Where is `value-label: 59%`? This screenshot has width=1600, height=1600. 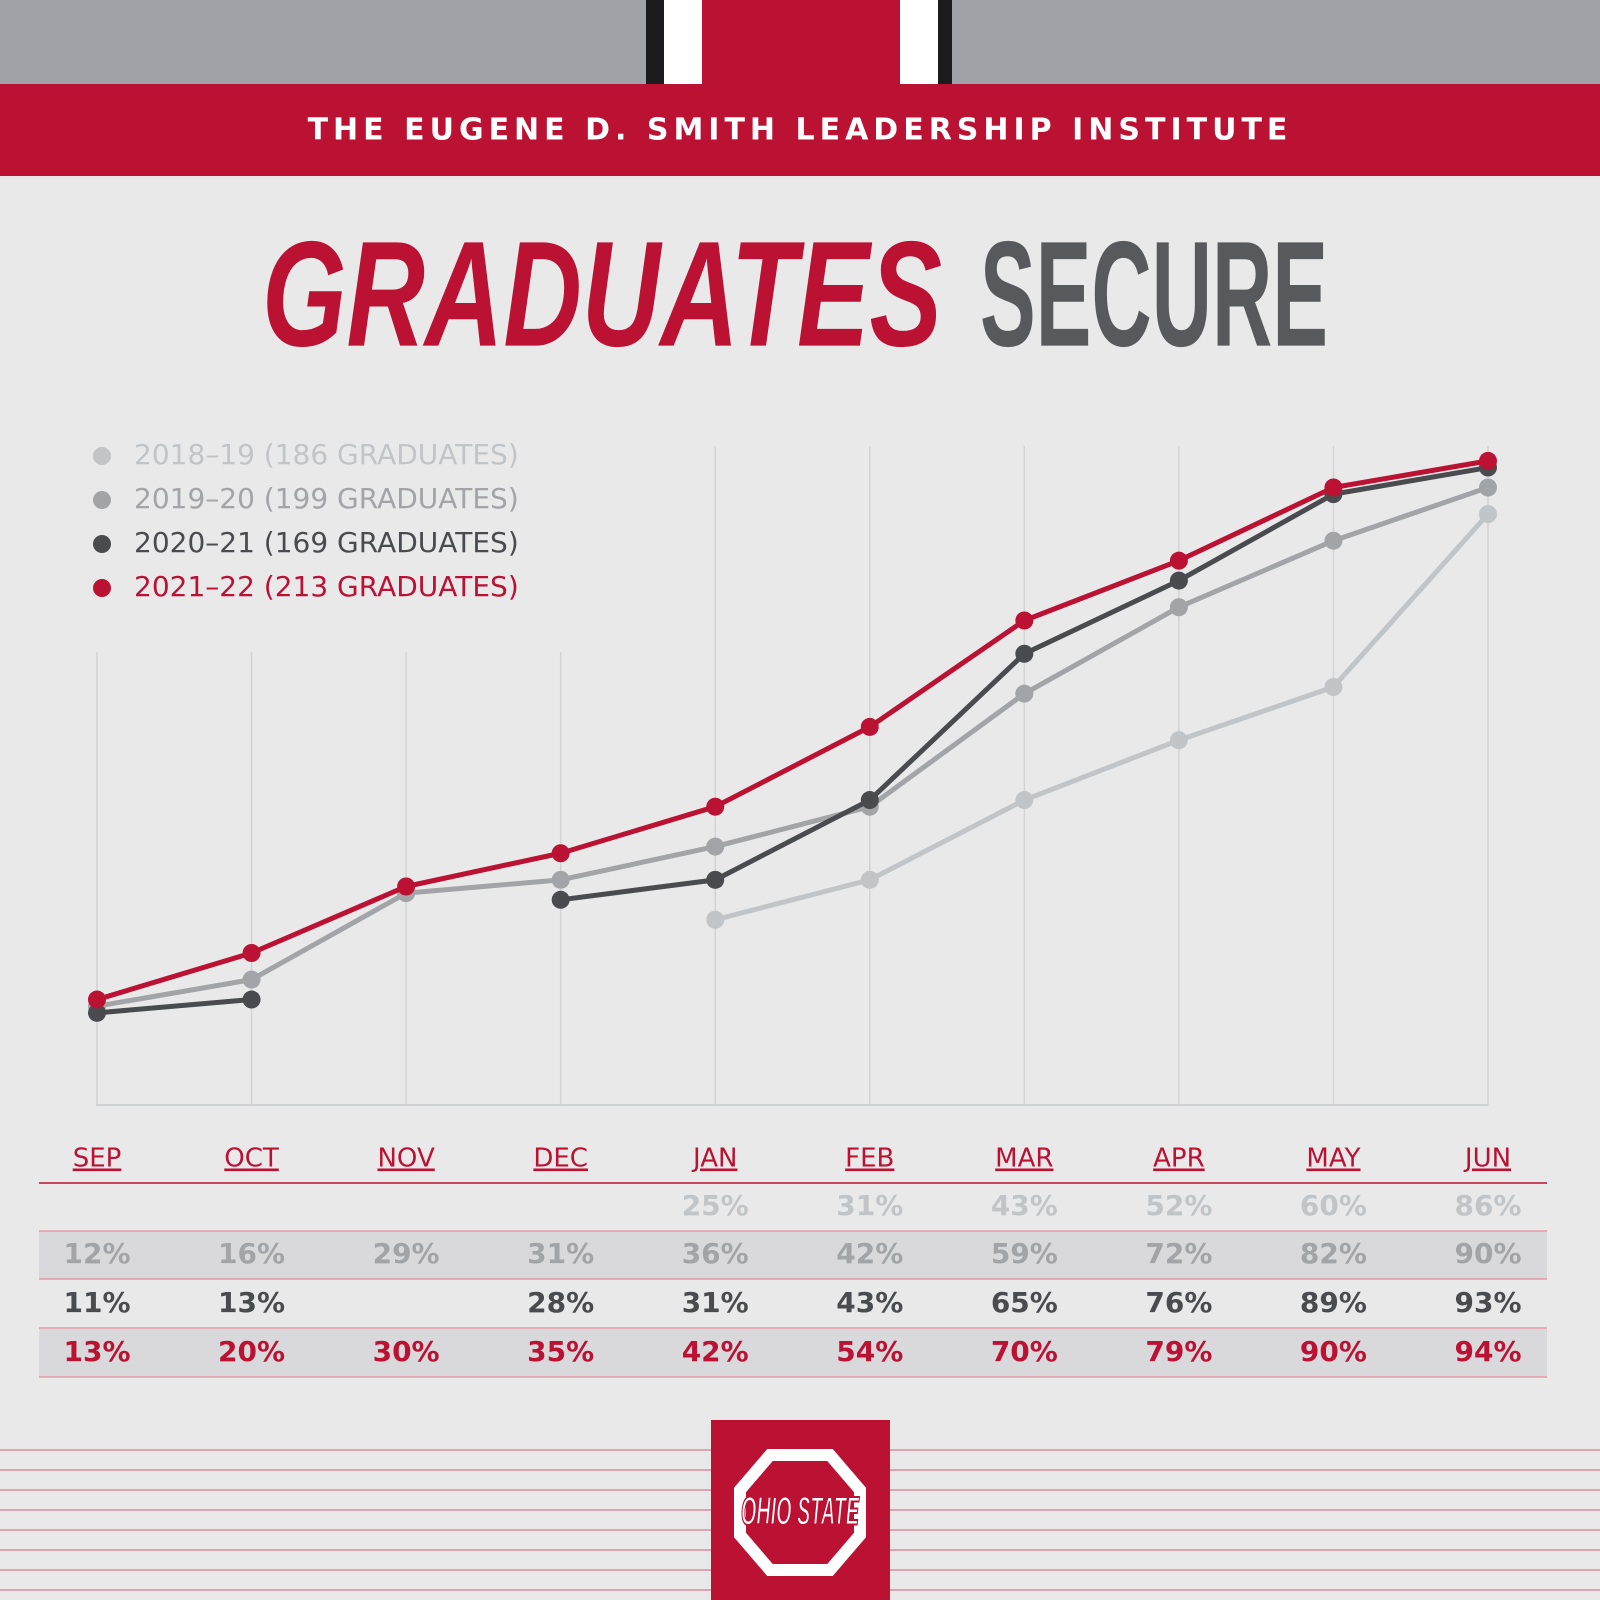 value-label: 59% is located at coordinates (1024, 1253).